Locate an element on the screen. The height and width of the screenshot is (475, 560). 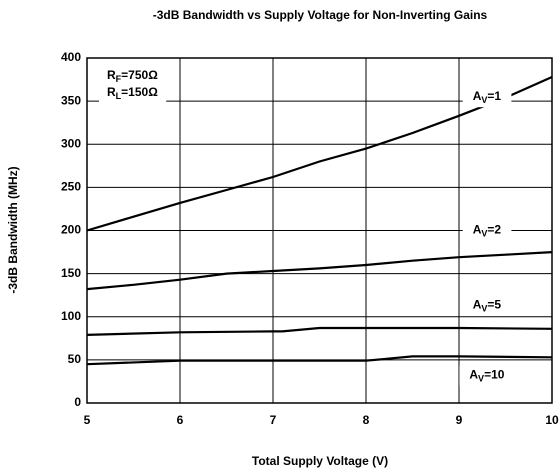
y-tick-label: 250 is located at coordinates (71, 187).